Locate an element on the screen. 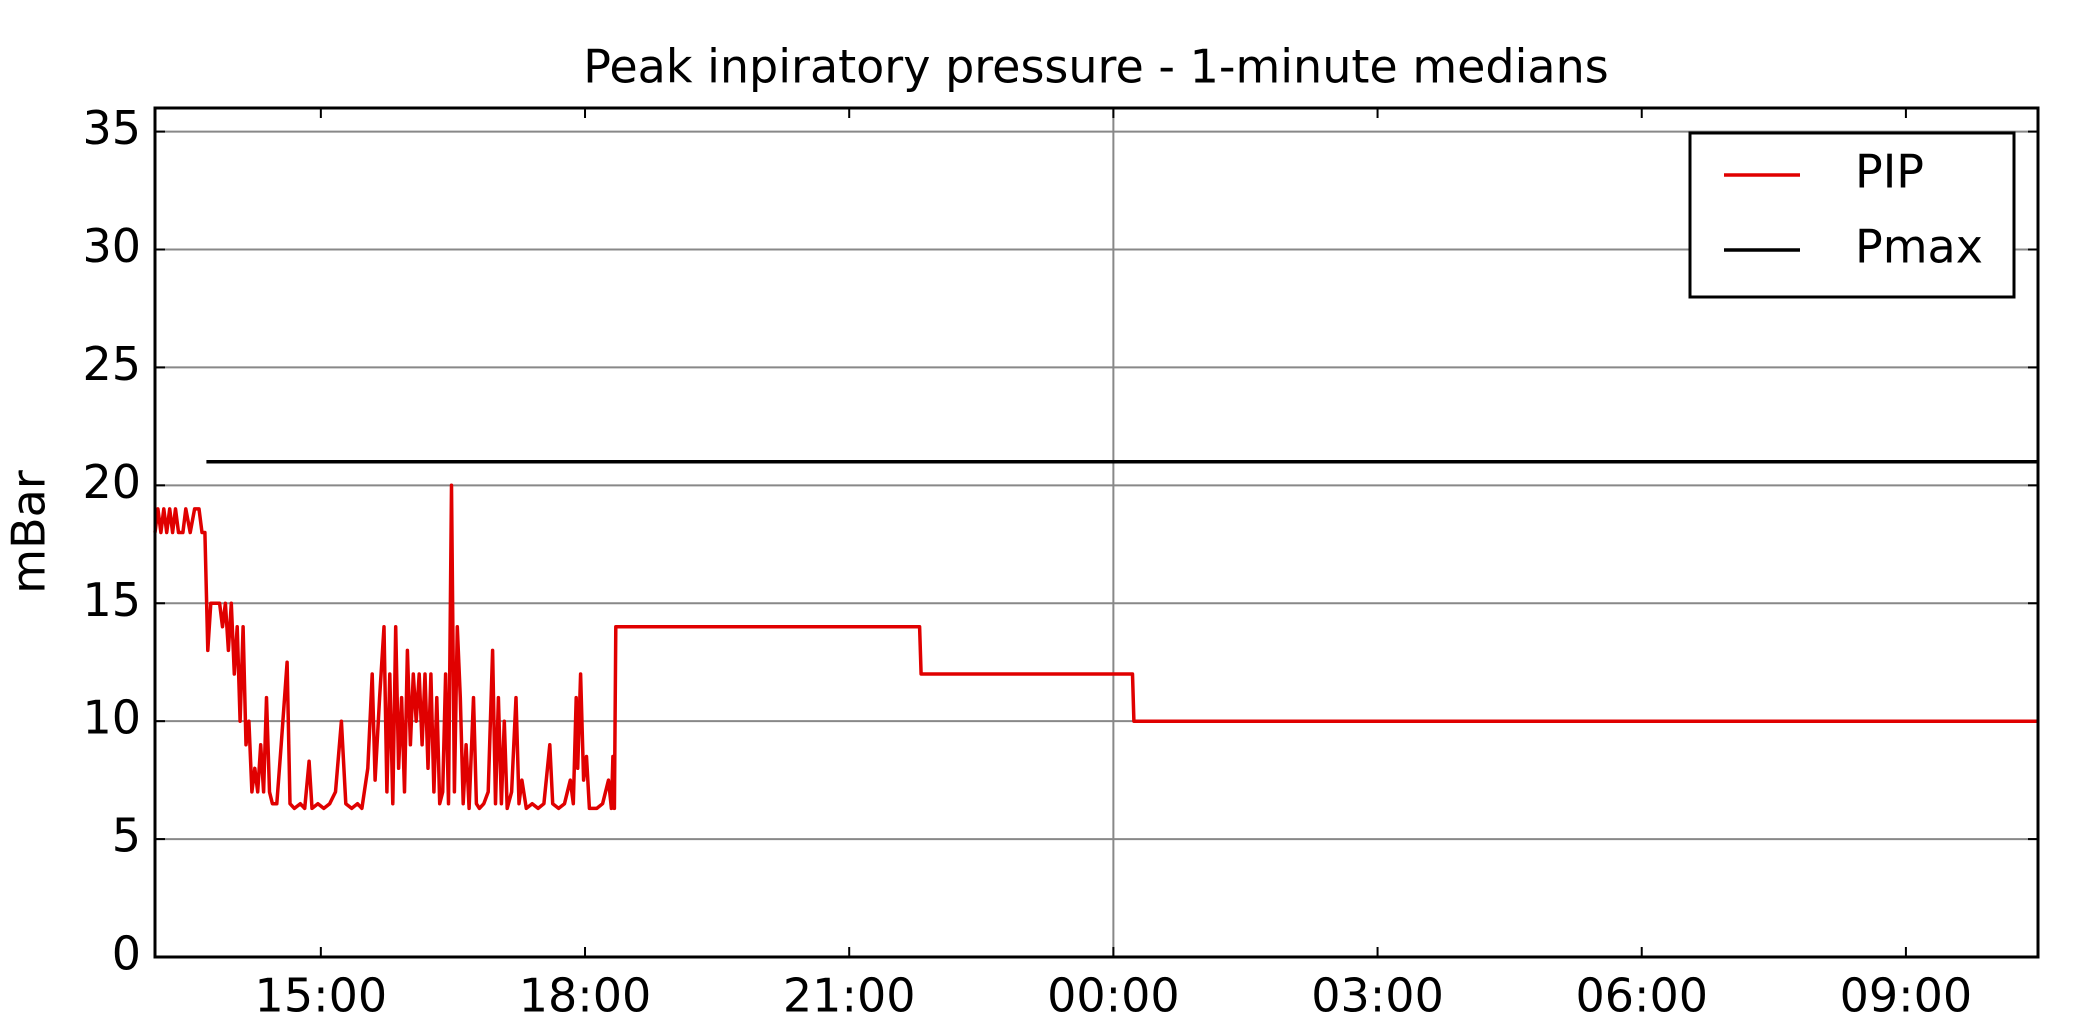 The height and width of the screenshot is (1014, 2098). x-tick-label: 18:00 is located at coordinates (585, 991).